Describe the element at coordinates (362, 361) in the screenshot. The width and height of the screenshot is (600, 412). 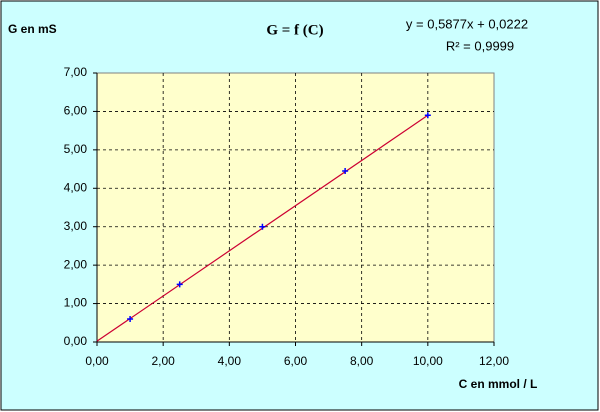
I see `x-tick-label: 8,00` at that location.